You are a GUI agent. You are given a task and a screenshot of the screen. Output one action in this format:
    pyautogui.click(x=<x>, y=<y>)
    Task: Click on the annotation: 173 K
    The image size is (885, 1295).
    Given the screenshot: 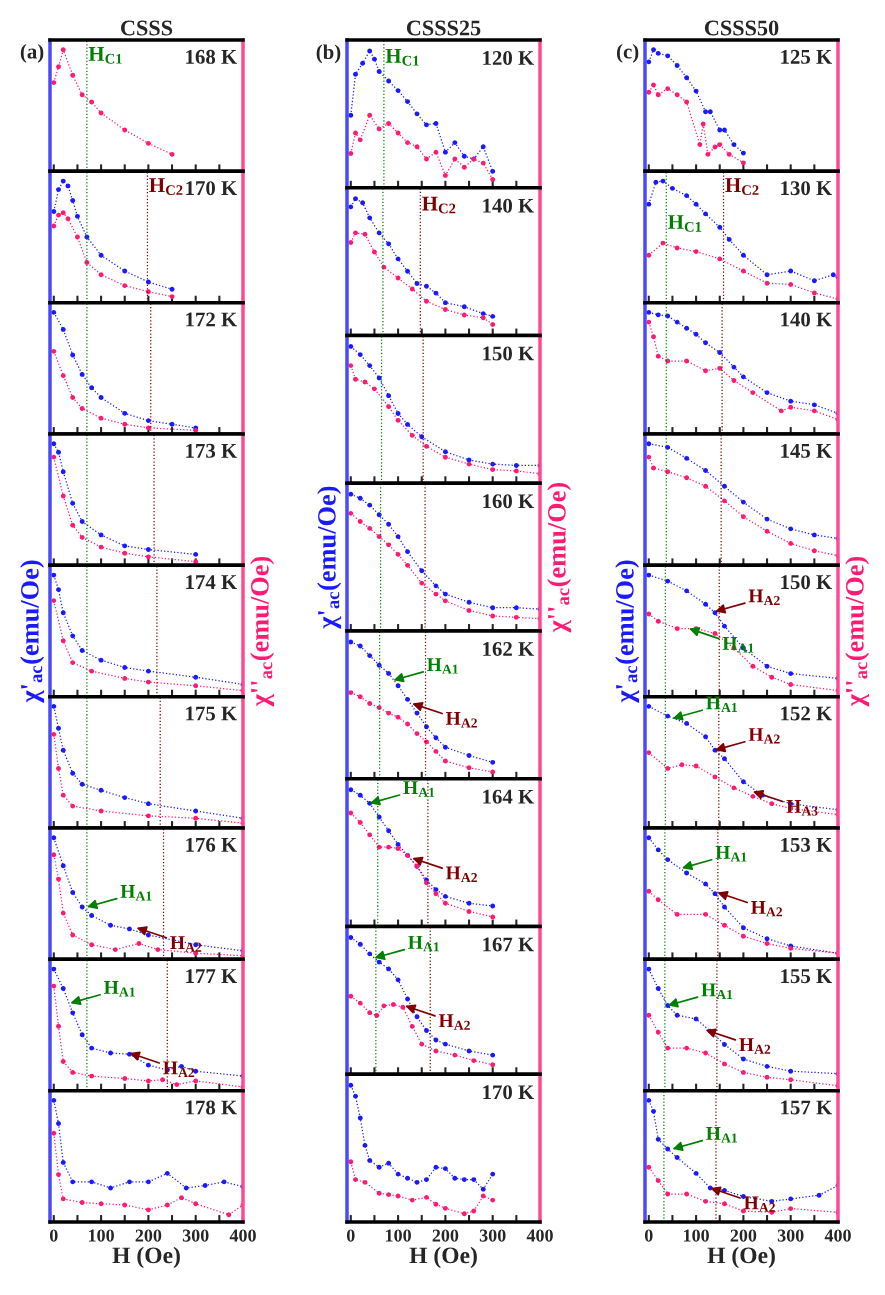 What is the action you would take?
    pyautogui.click(x=212, y=450)
    